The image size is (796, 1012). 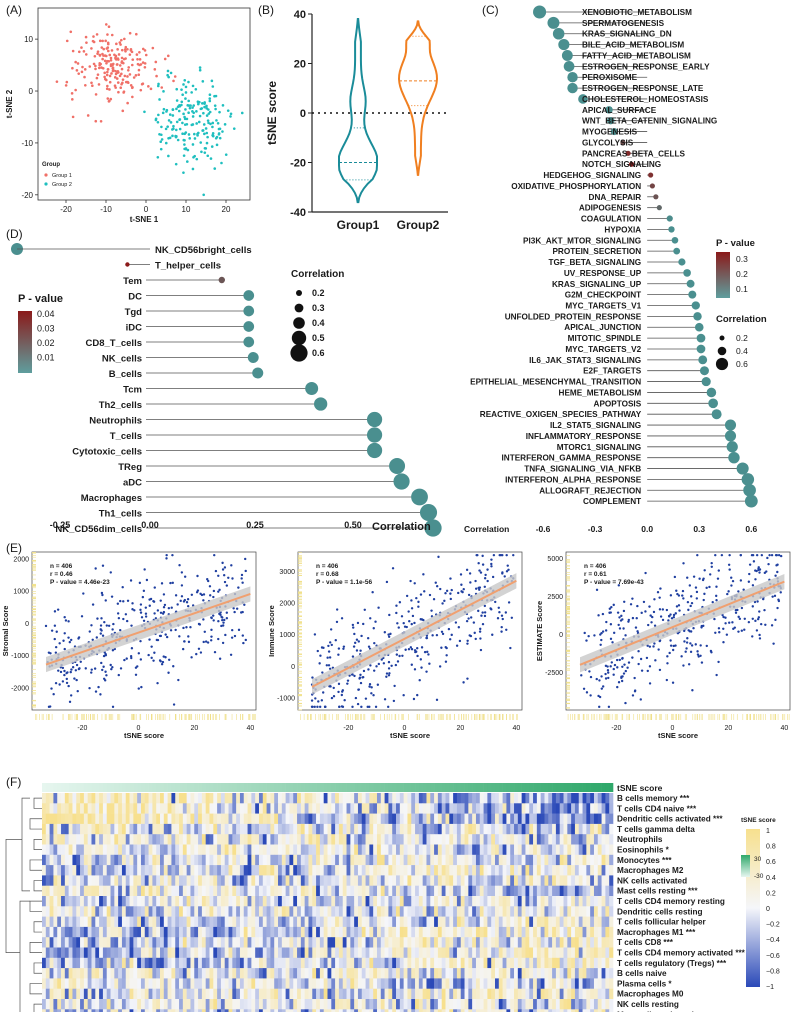 What do you see at coordinates (80, 582) in the screenshot?
I see `stat-p: P - value = 4.46e-23` at bounding box center [80, 582].